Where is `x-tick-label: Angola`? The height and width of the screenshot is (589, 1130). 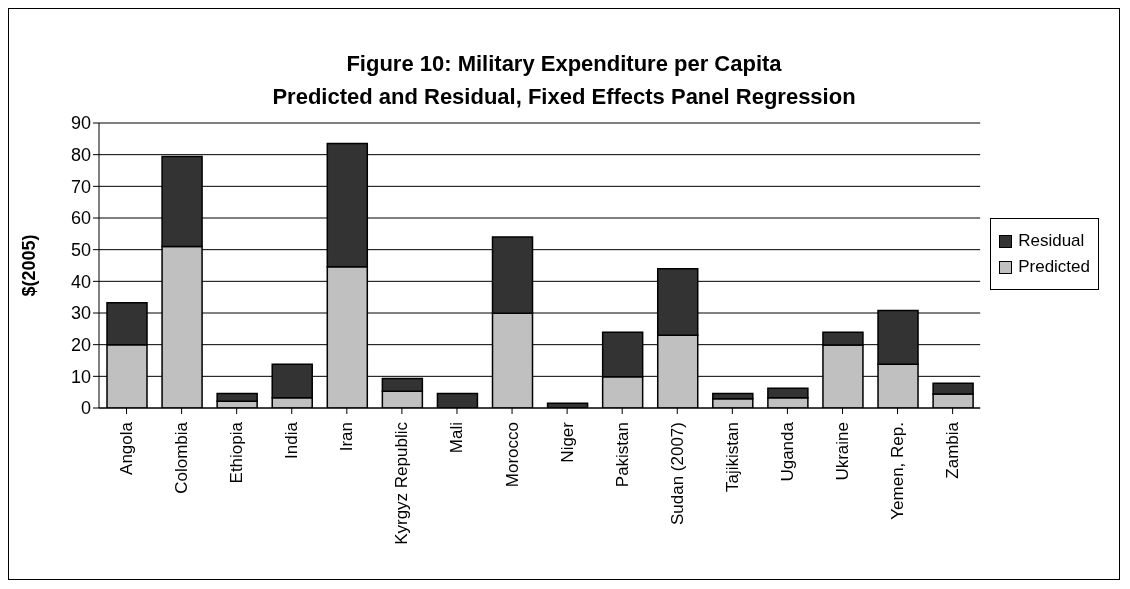 x-tick-label: Angola is located at coordinates (127, 448).